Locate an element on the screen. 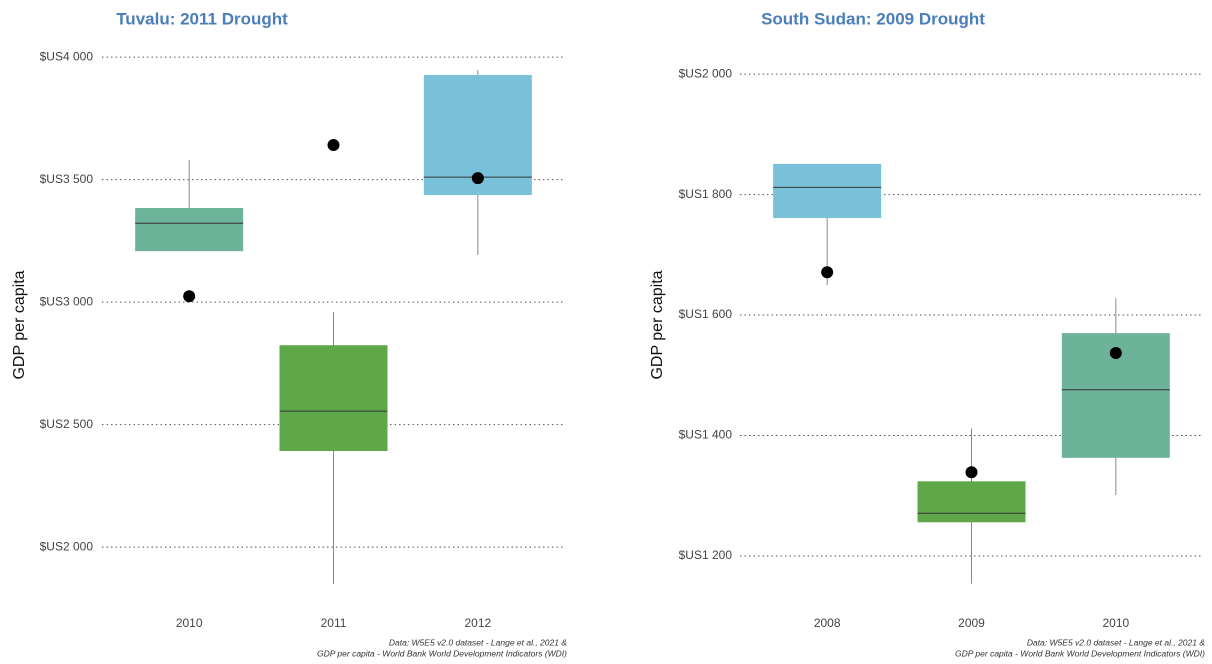 This screenshot has height=664, width=1212. chart-title: Tuvalu: 2011 Drought is located at coordinates (202, 18).